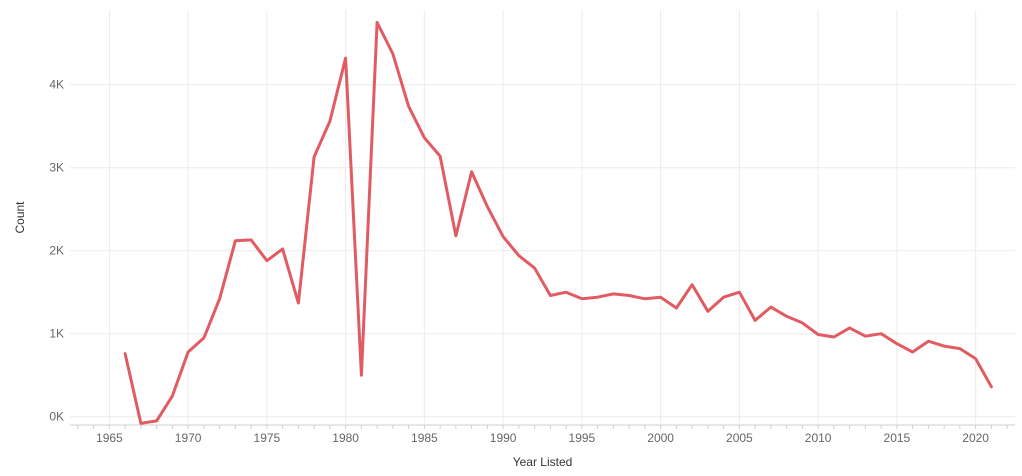  What do you see at coordinates (975, 438) in the screenshot?
I see `x-tick-label: 2020` at bounding box center [975, 438].